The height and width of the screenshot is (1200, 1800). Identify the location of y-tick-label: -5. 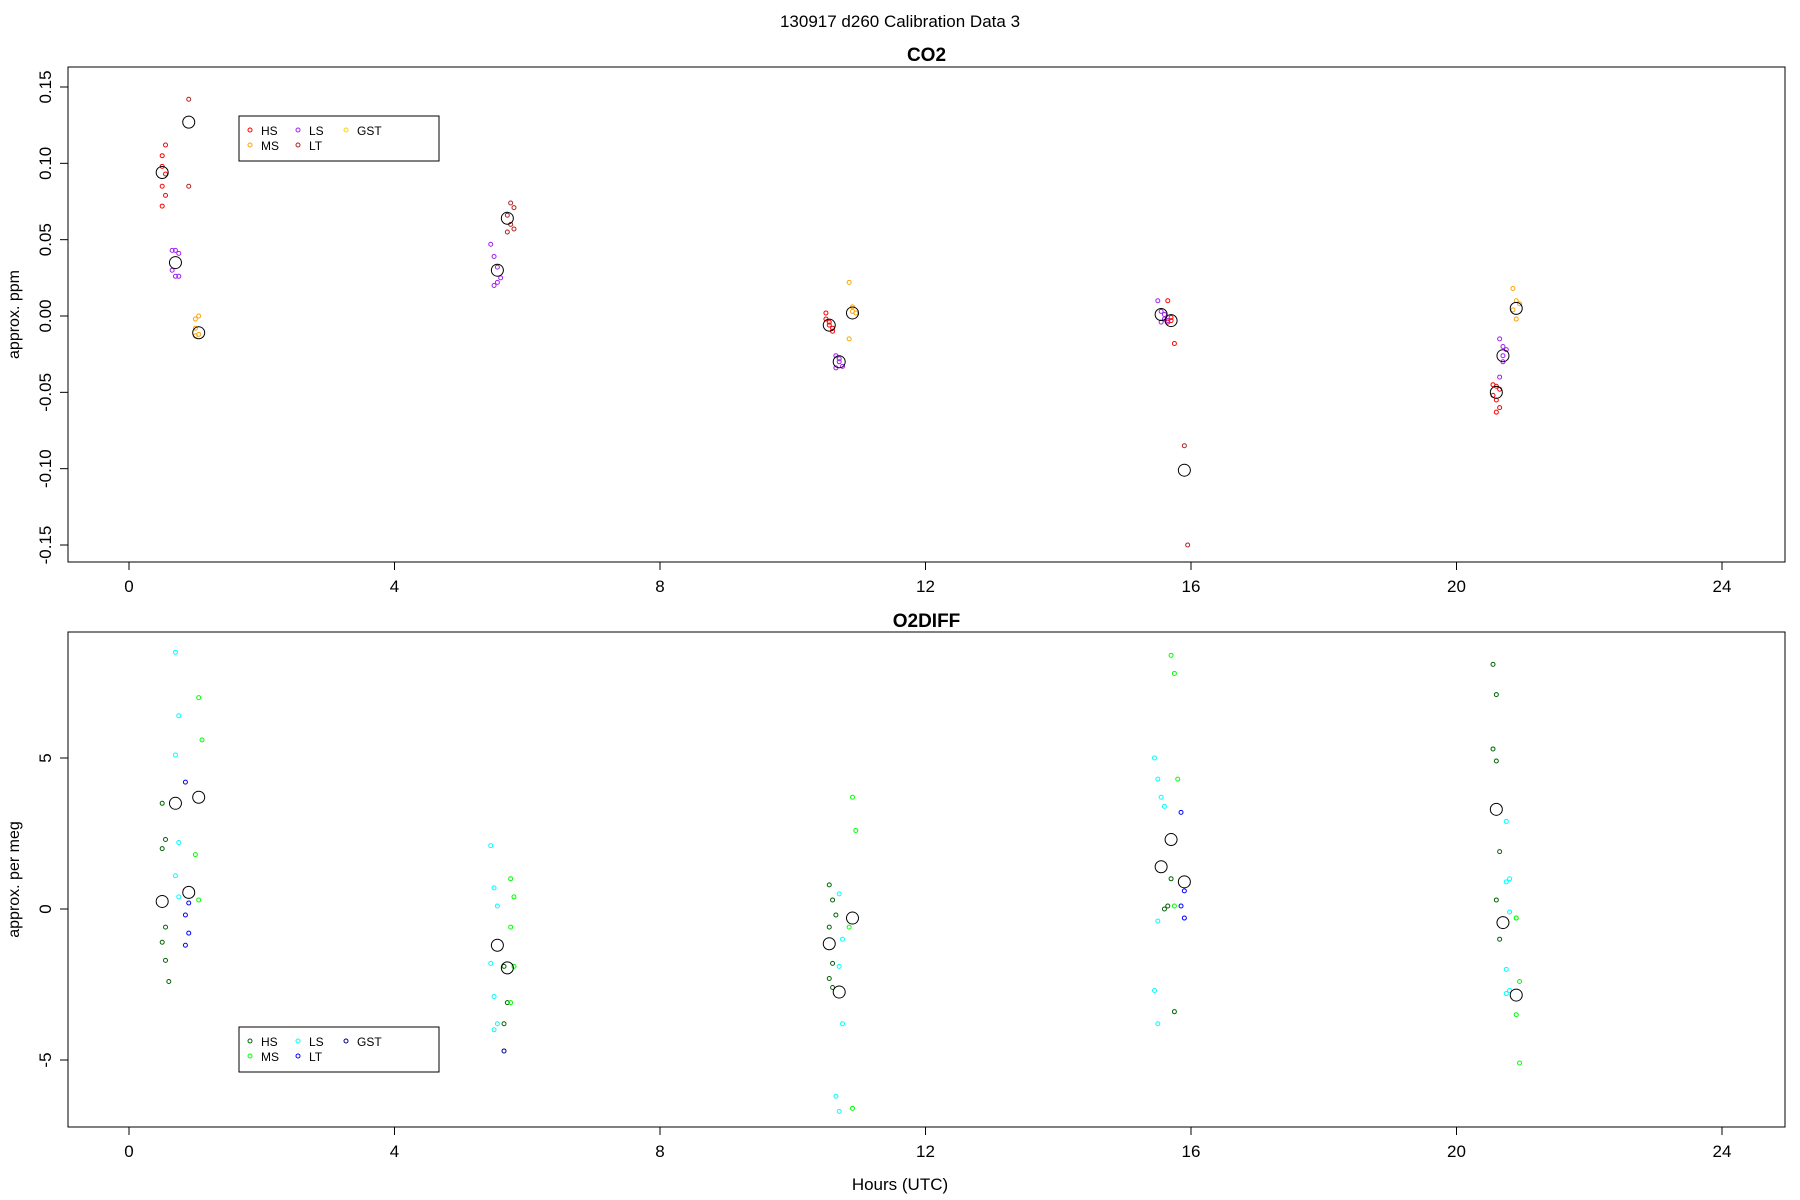
(45, 1059).